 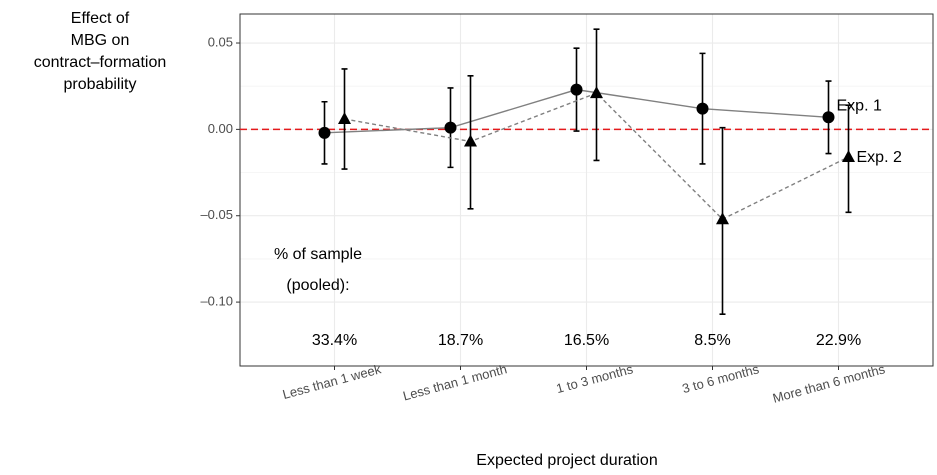 I want to click on x-tick-label: Less than 1 week, so click(x=332, y=381).